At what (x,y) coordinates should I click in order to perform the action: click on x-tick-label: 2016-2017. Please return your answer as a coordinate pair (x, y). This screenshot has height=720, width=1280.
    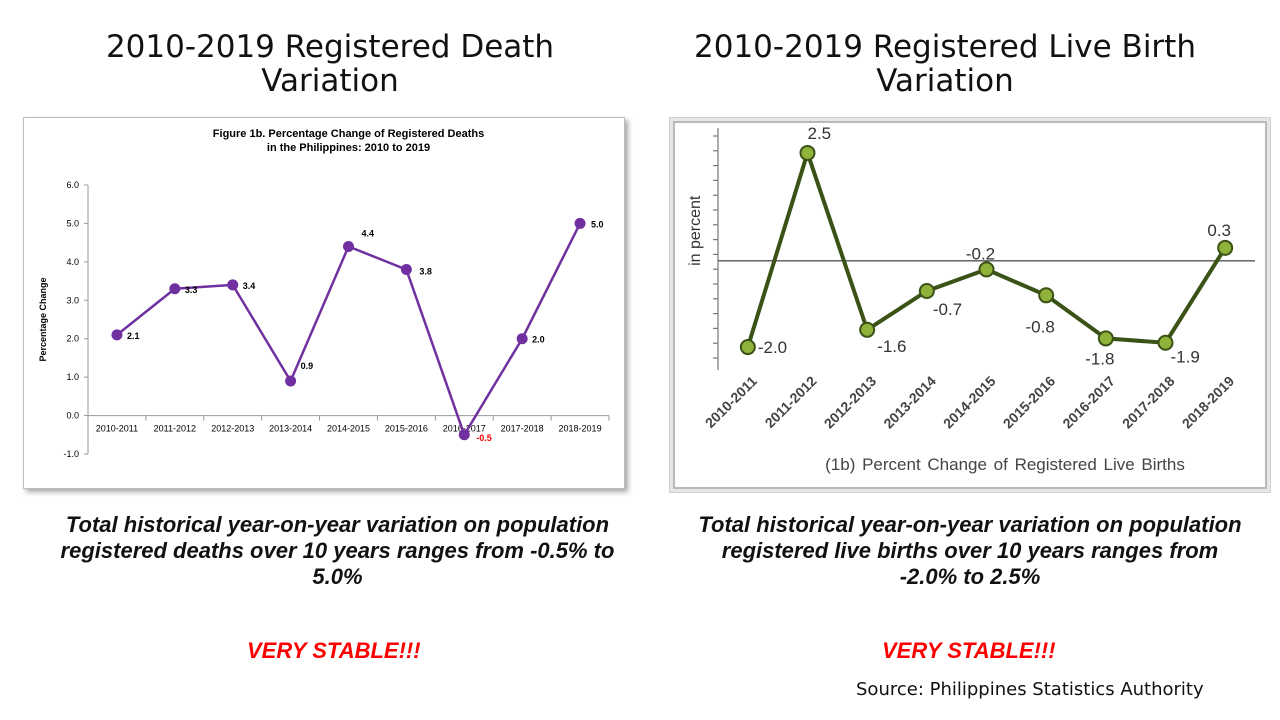
    Looking at the image, I should click on (464, 429).